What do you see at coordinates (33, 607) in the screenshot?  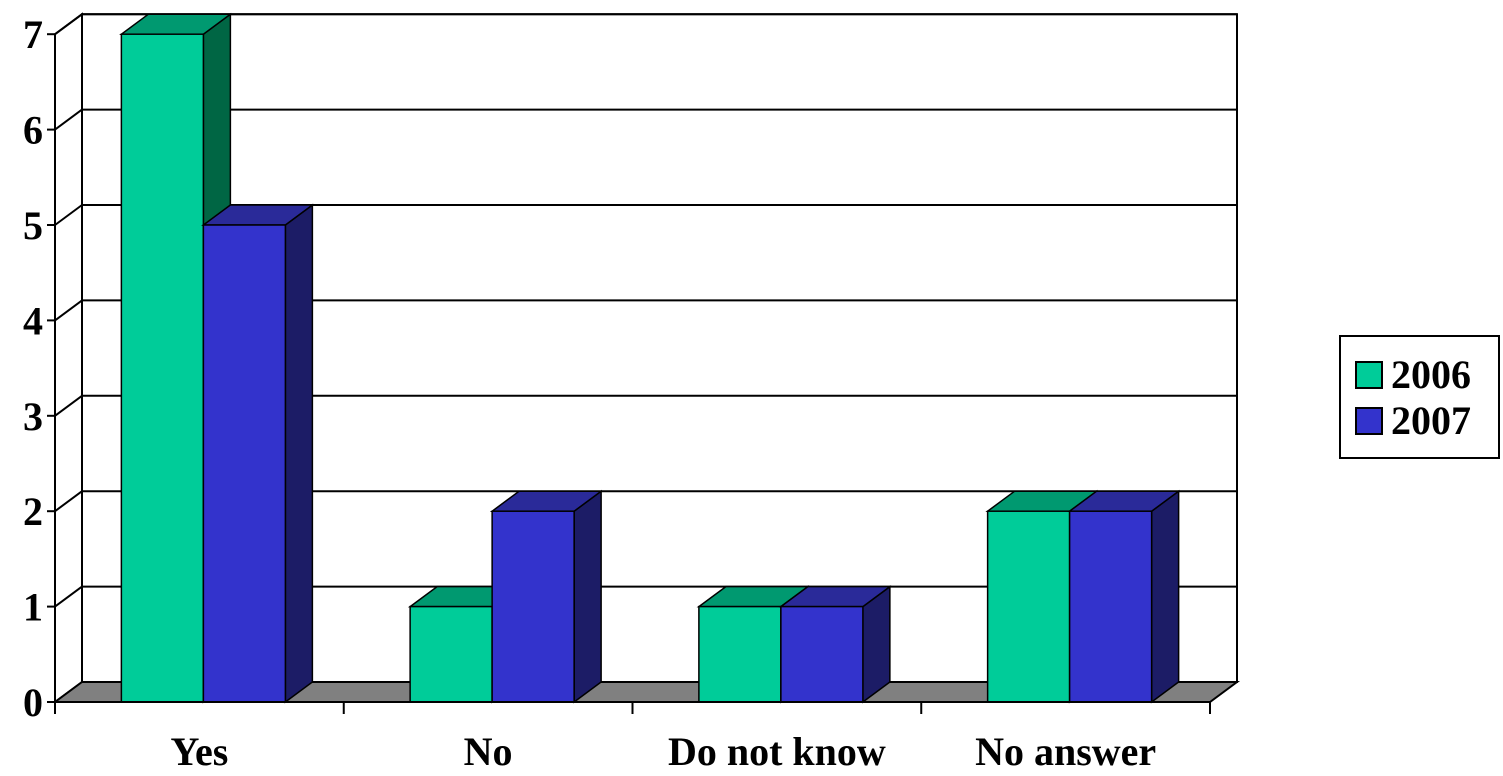 I see `y-tick-label: 1` at bounding box center [33, 607].